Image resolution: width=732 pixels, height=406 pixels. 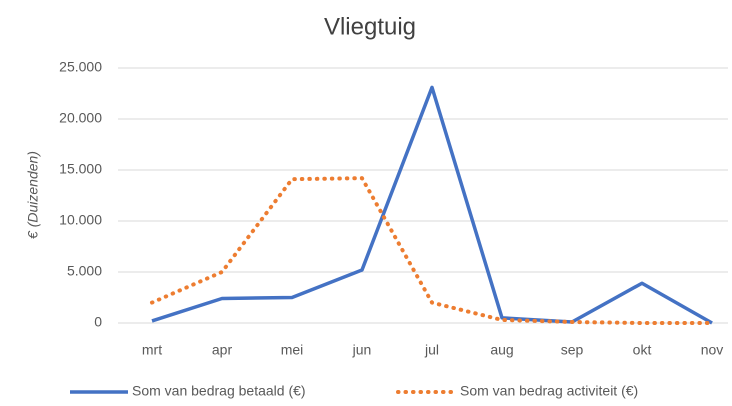 What do you see at coordinates (152, 350) in the screenshot?
I see `x-tick-label: mrt` at bounding box center [152, 350].